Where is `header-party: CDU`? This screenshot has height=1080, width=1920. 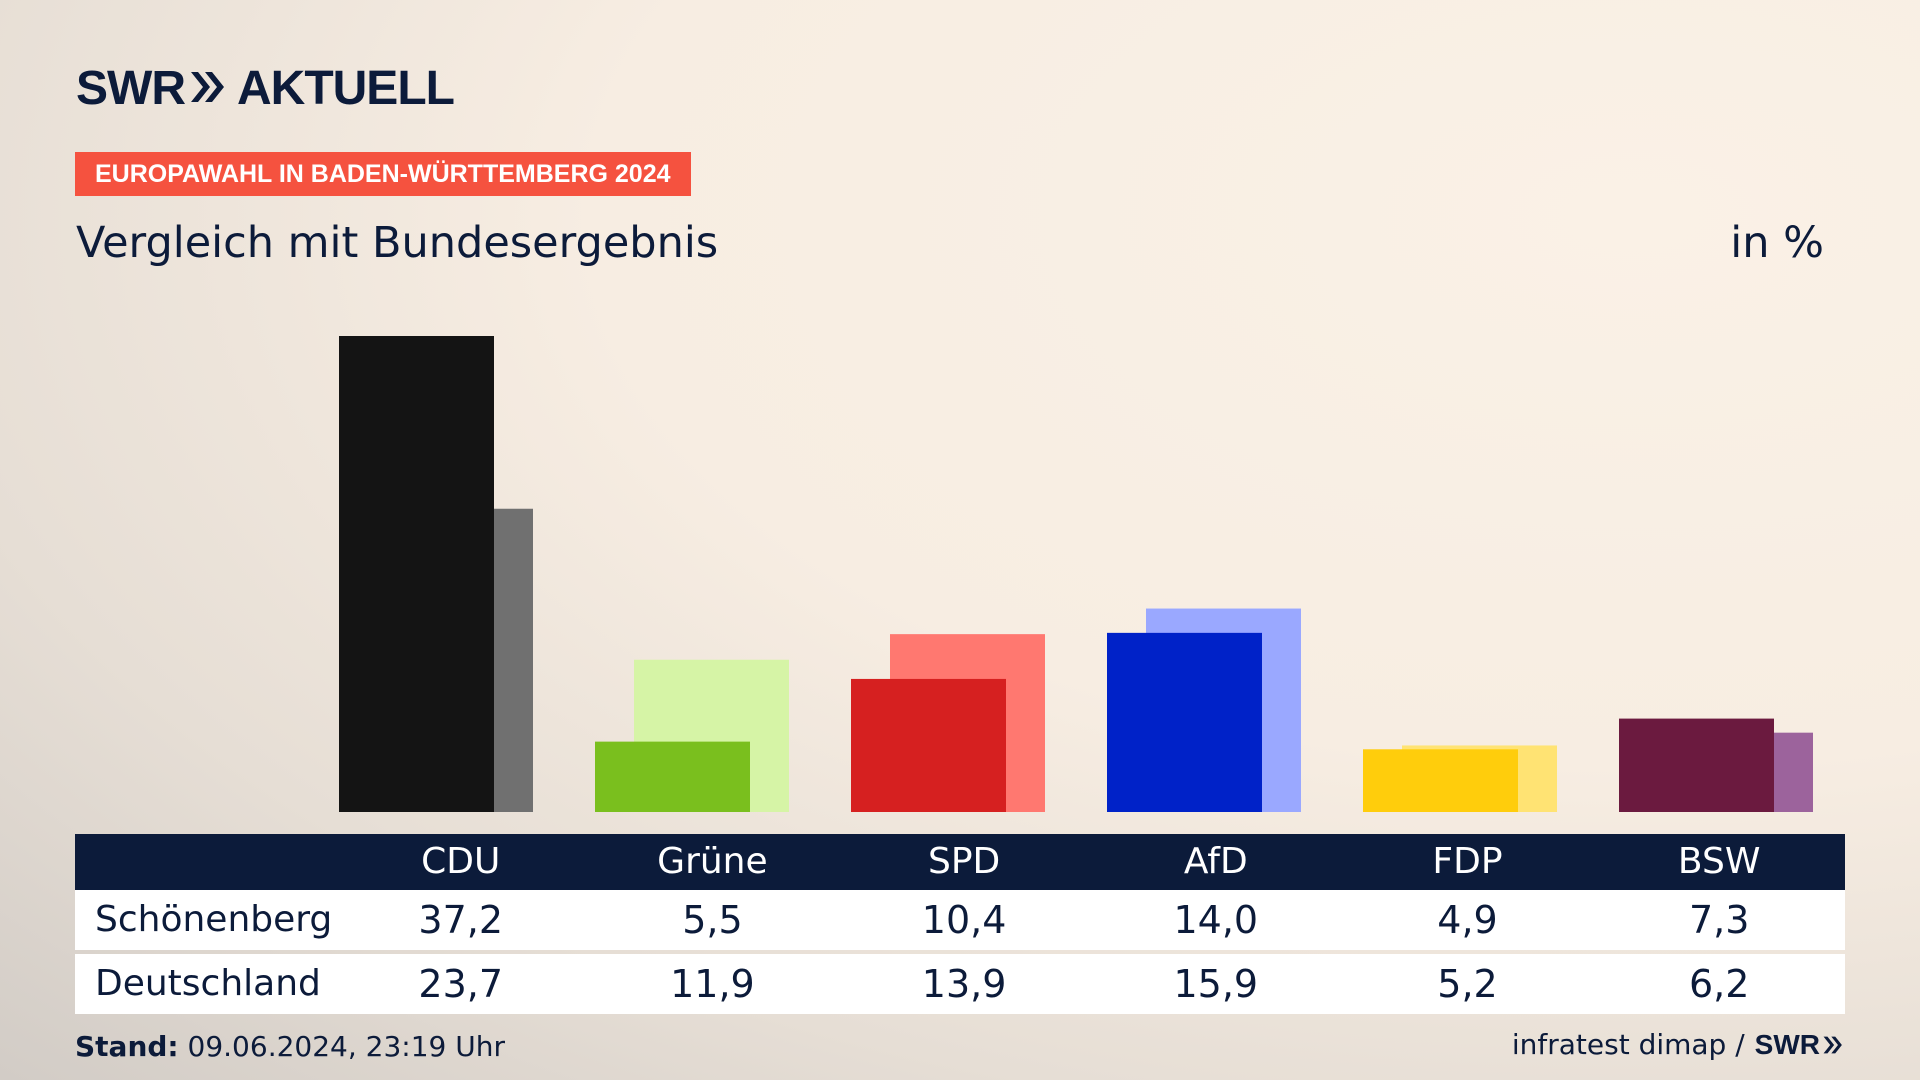
header-party: CDU is located at coordinates (461, 861).